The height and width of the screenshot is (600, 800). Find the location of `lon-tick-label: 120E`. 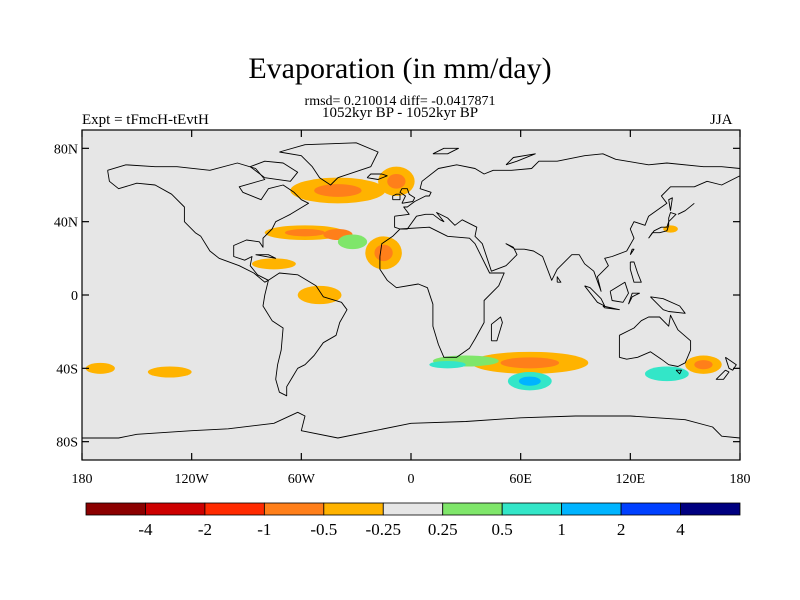

lon-tick-label: 120E is located at coordinates (631, 479).